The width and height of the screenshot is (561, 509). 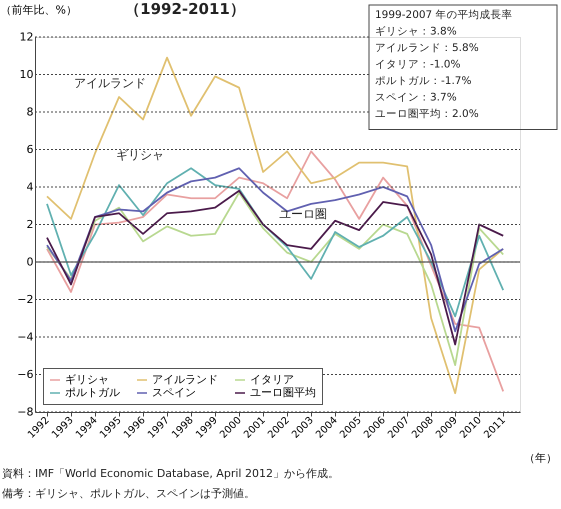 I want to click on y-tick-label: −8, so click(x=25, y=412).